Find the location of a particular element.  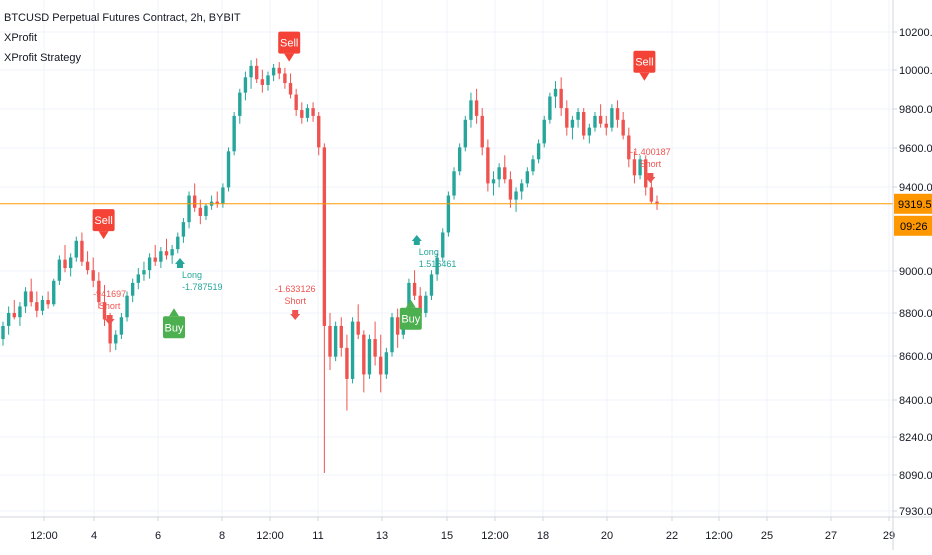

y-axis-label: 9800.0 is located at coordinates (915, 110).